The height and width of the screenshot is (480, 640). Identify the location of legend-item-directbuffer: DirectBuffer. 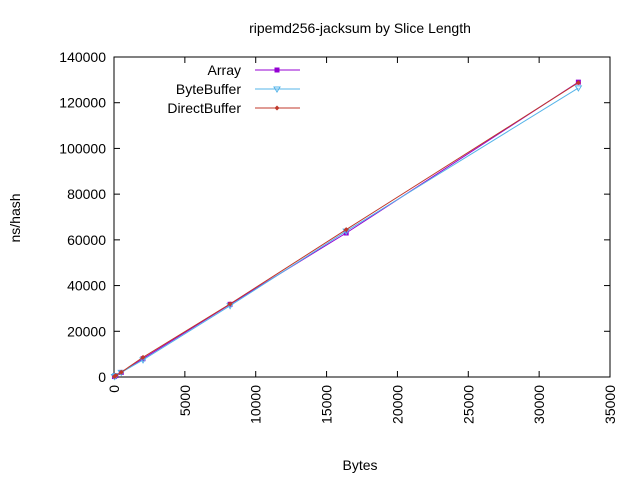
(233, 108).